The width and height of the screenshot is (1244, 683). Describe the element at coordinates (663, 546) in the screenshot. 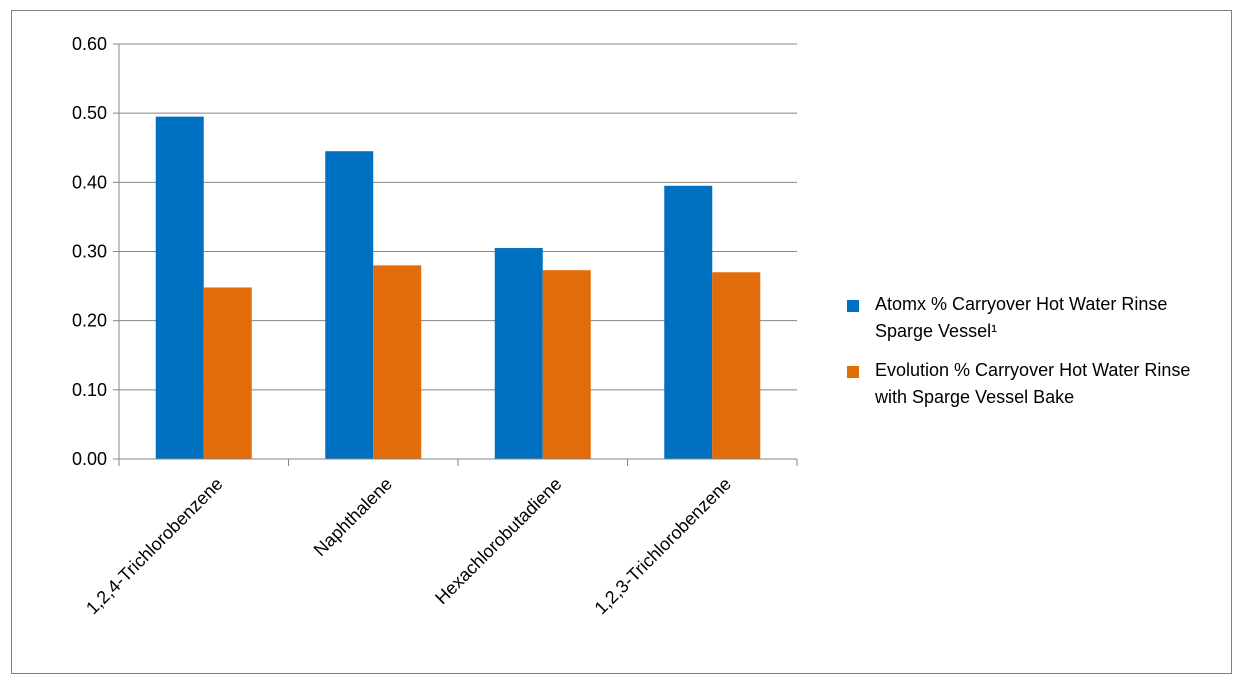

I see `x-category-label: 1,2,3-Trichlorobenzene` at that location.